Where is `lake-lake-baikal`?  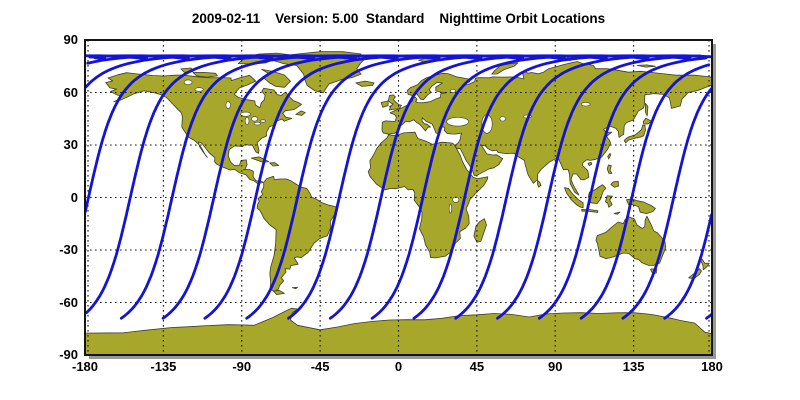
lake-lake-baikal is located at coordinates (585, 104).